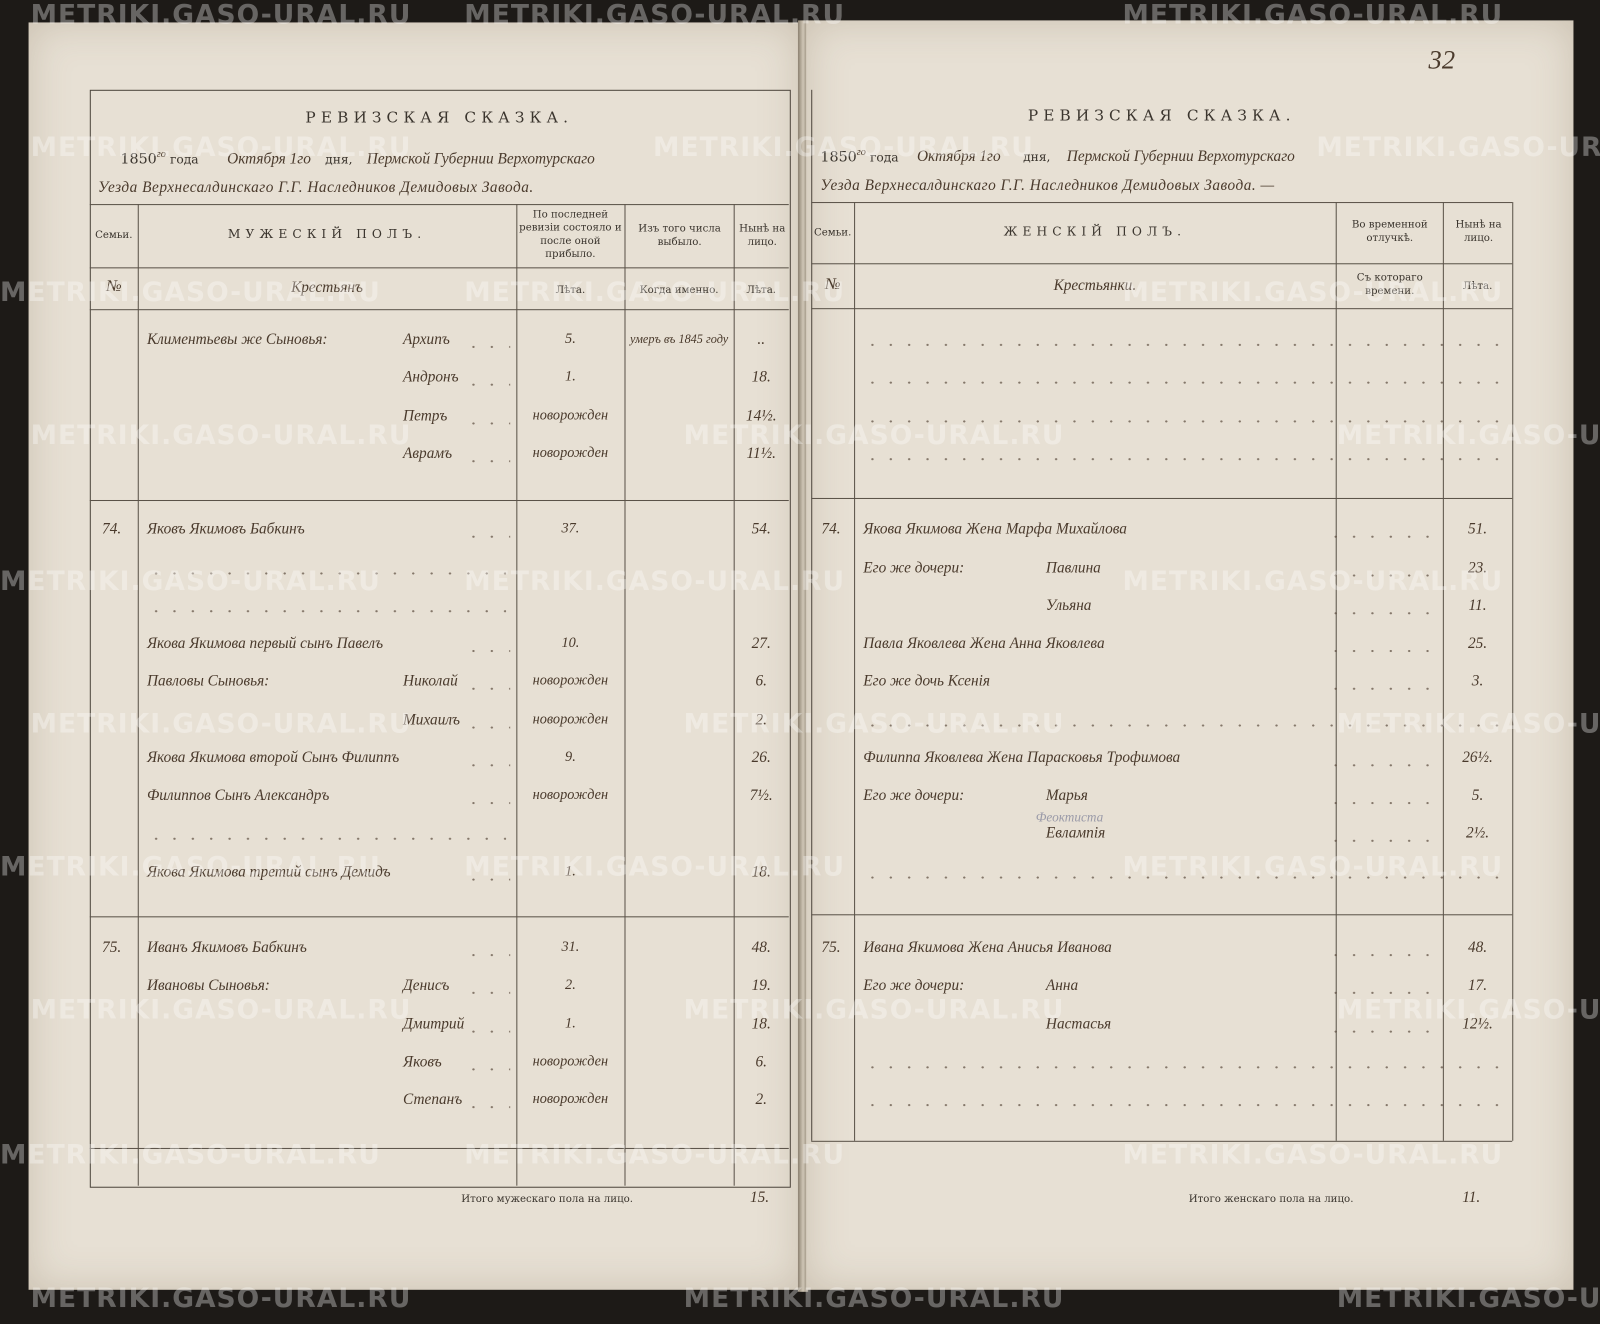  What do you see at coordinates (995, 530) in the screenshot?
I see `person-entry: Якова Якимова Жена Марфа Михайлова` at bounding box center [995, 530].